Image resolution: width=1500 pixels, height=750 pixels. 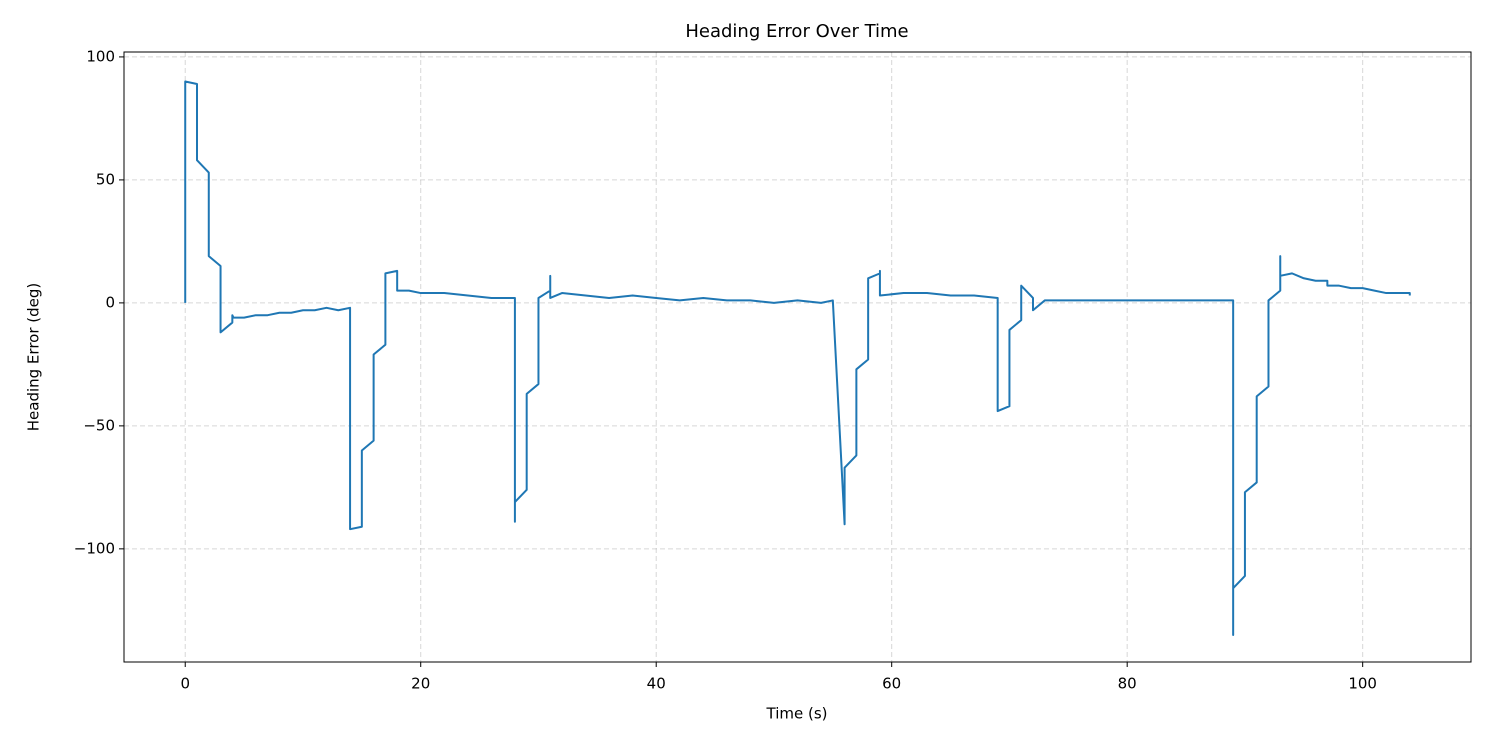 I want to click on x-tick-label: 0, so click(x=185, y=684).